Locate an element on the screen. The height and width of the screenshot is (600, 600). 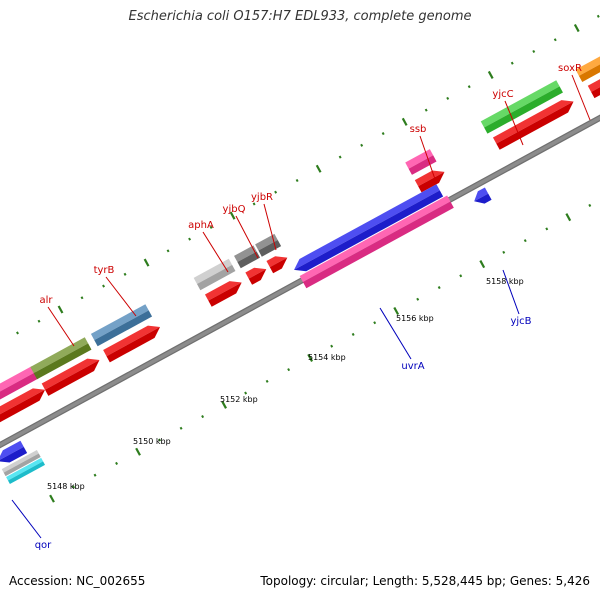
leader-line-alr is located at coordinates (61, 326).